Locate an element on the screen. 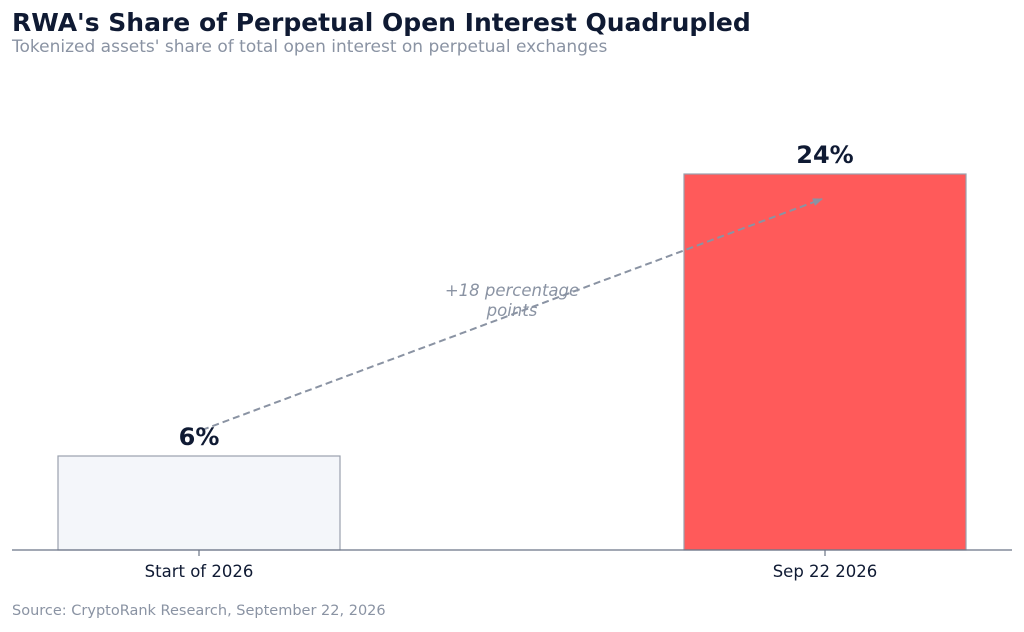 The height and width of the screenshot is (632, 1024). bar-start-of-2026 is located at coordinates (199, 503).